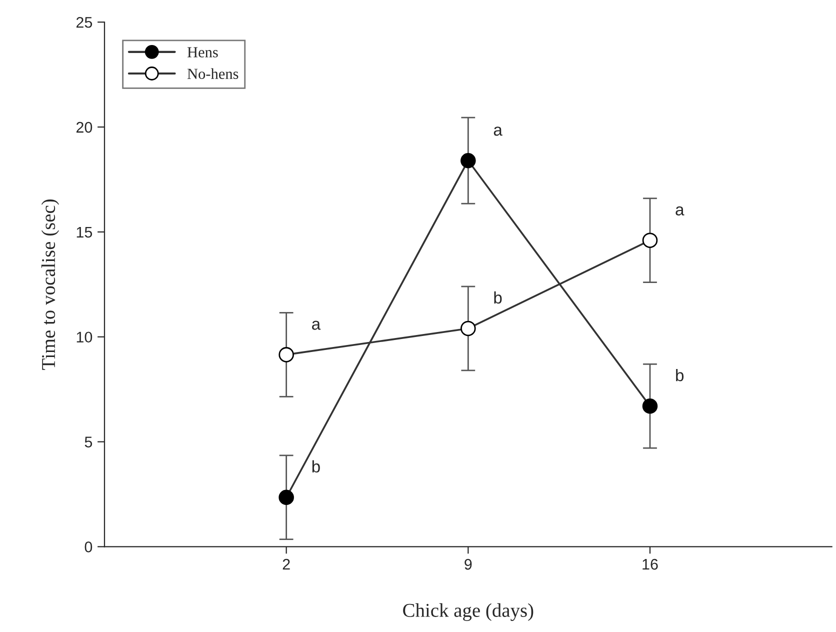  I want to click on legend-label: Hens, so click(202, 52).